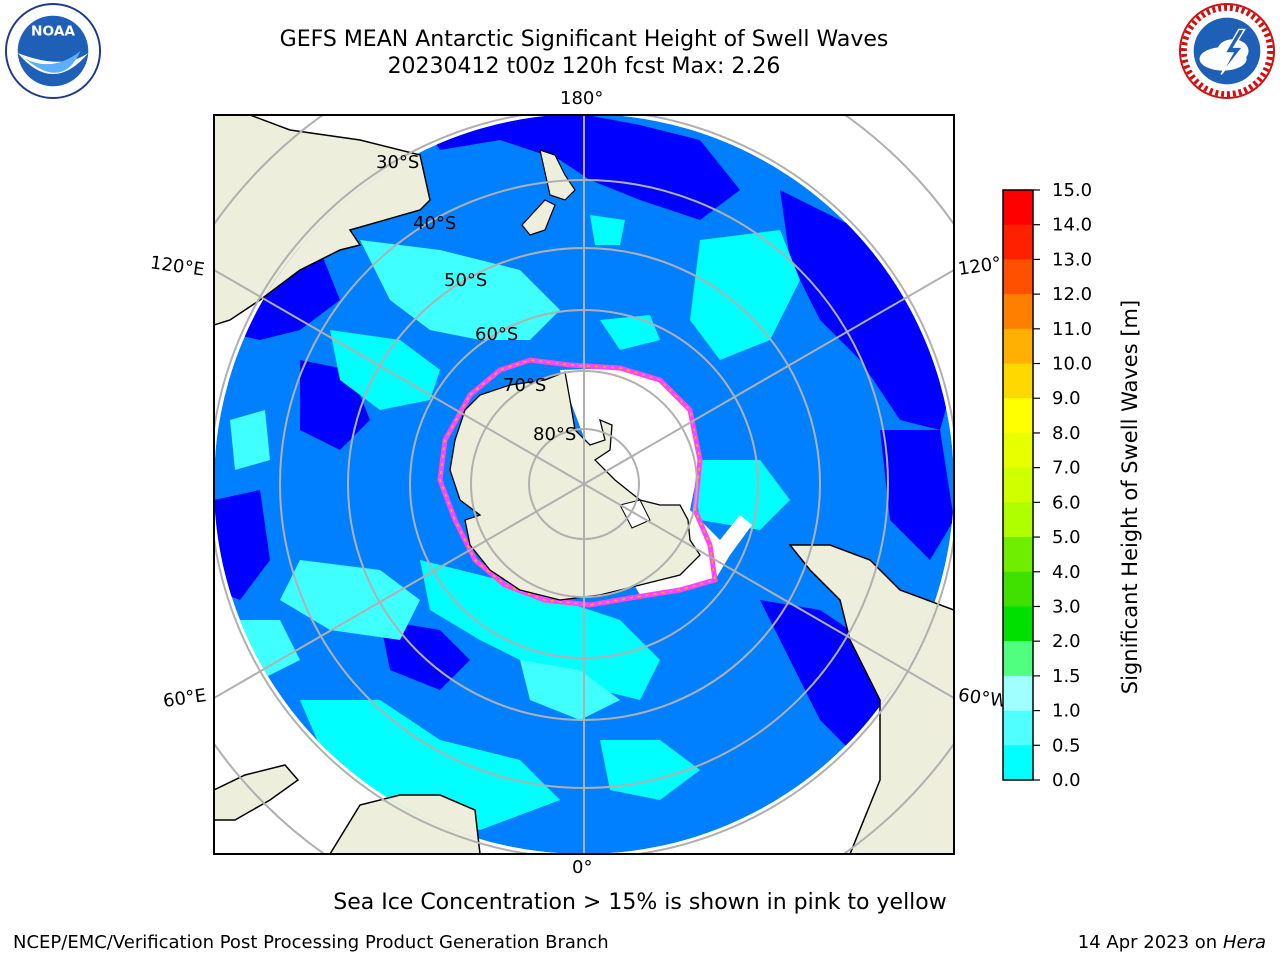 The width and height of the screenshot is (1280, 960). I want to click on colorbar-tick-label: 5.0, so click(1066, 537).